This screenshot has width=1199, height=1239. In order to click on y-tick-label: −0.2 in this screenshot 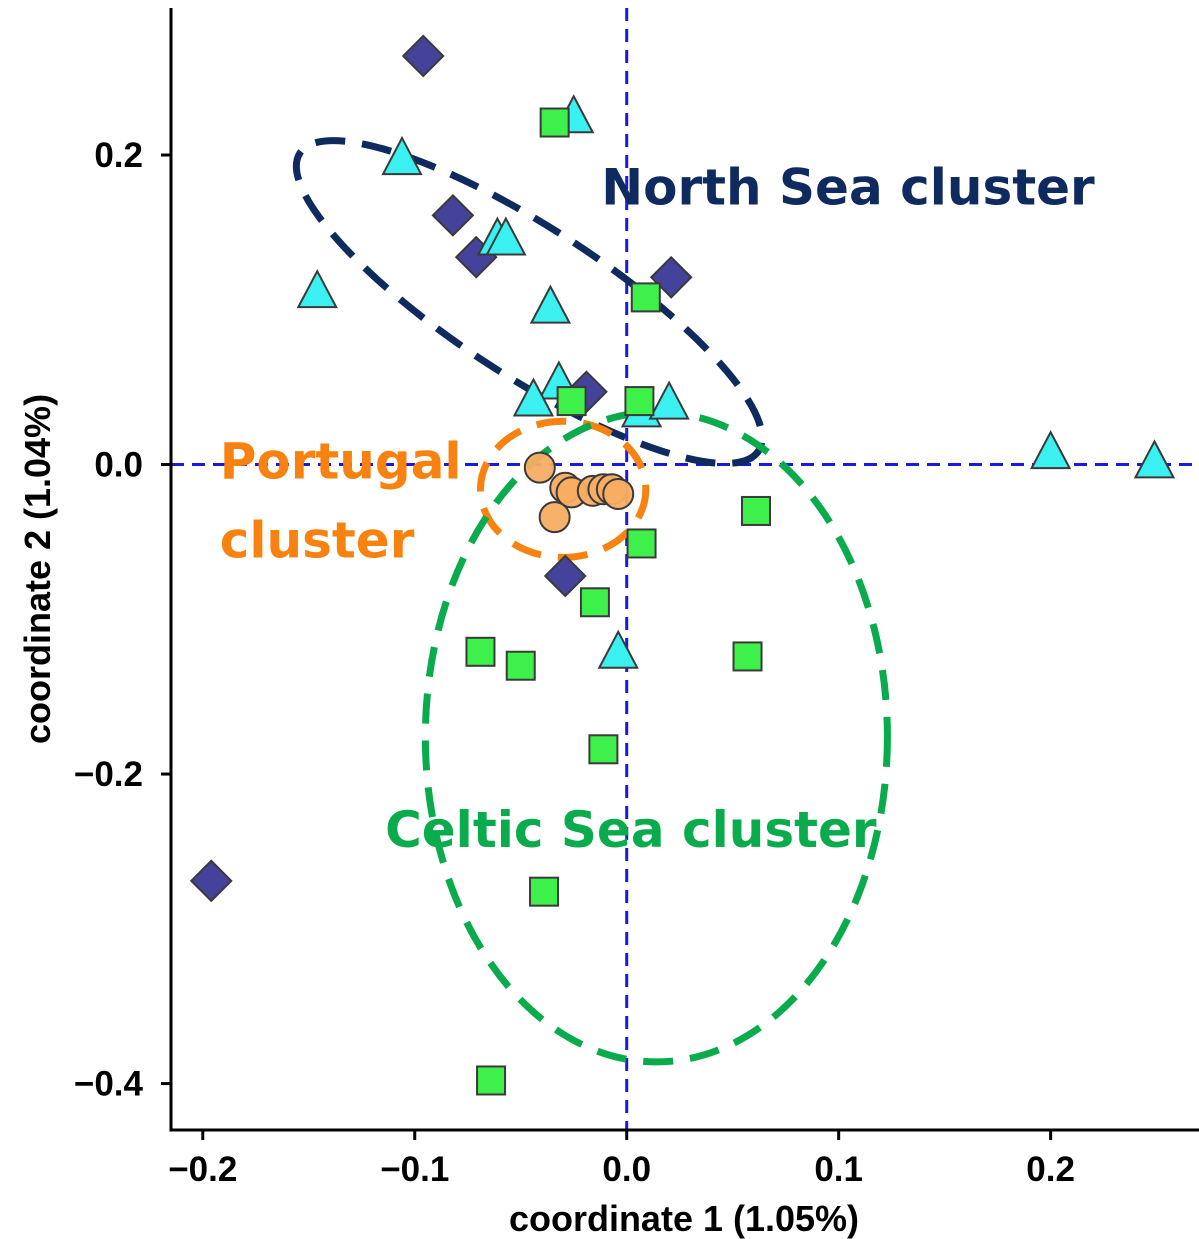, I will do `click(108, 774)`.